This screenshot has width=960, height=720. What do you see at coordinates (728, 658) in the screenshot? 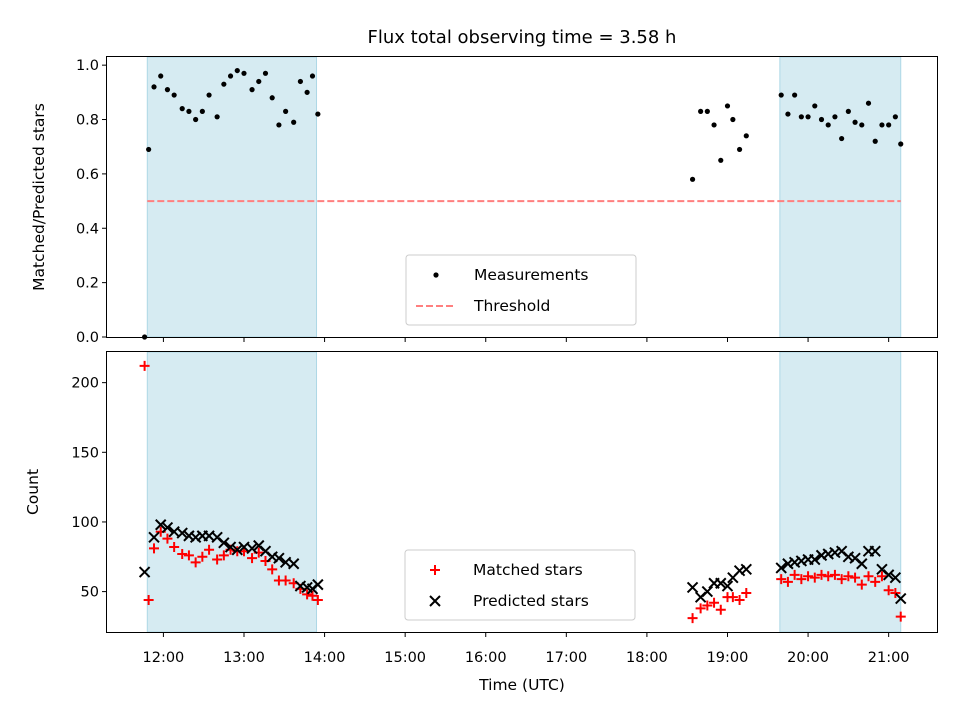
I see `x-tick-label: 19:00` at bounding box center [728, 658].